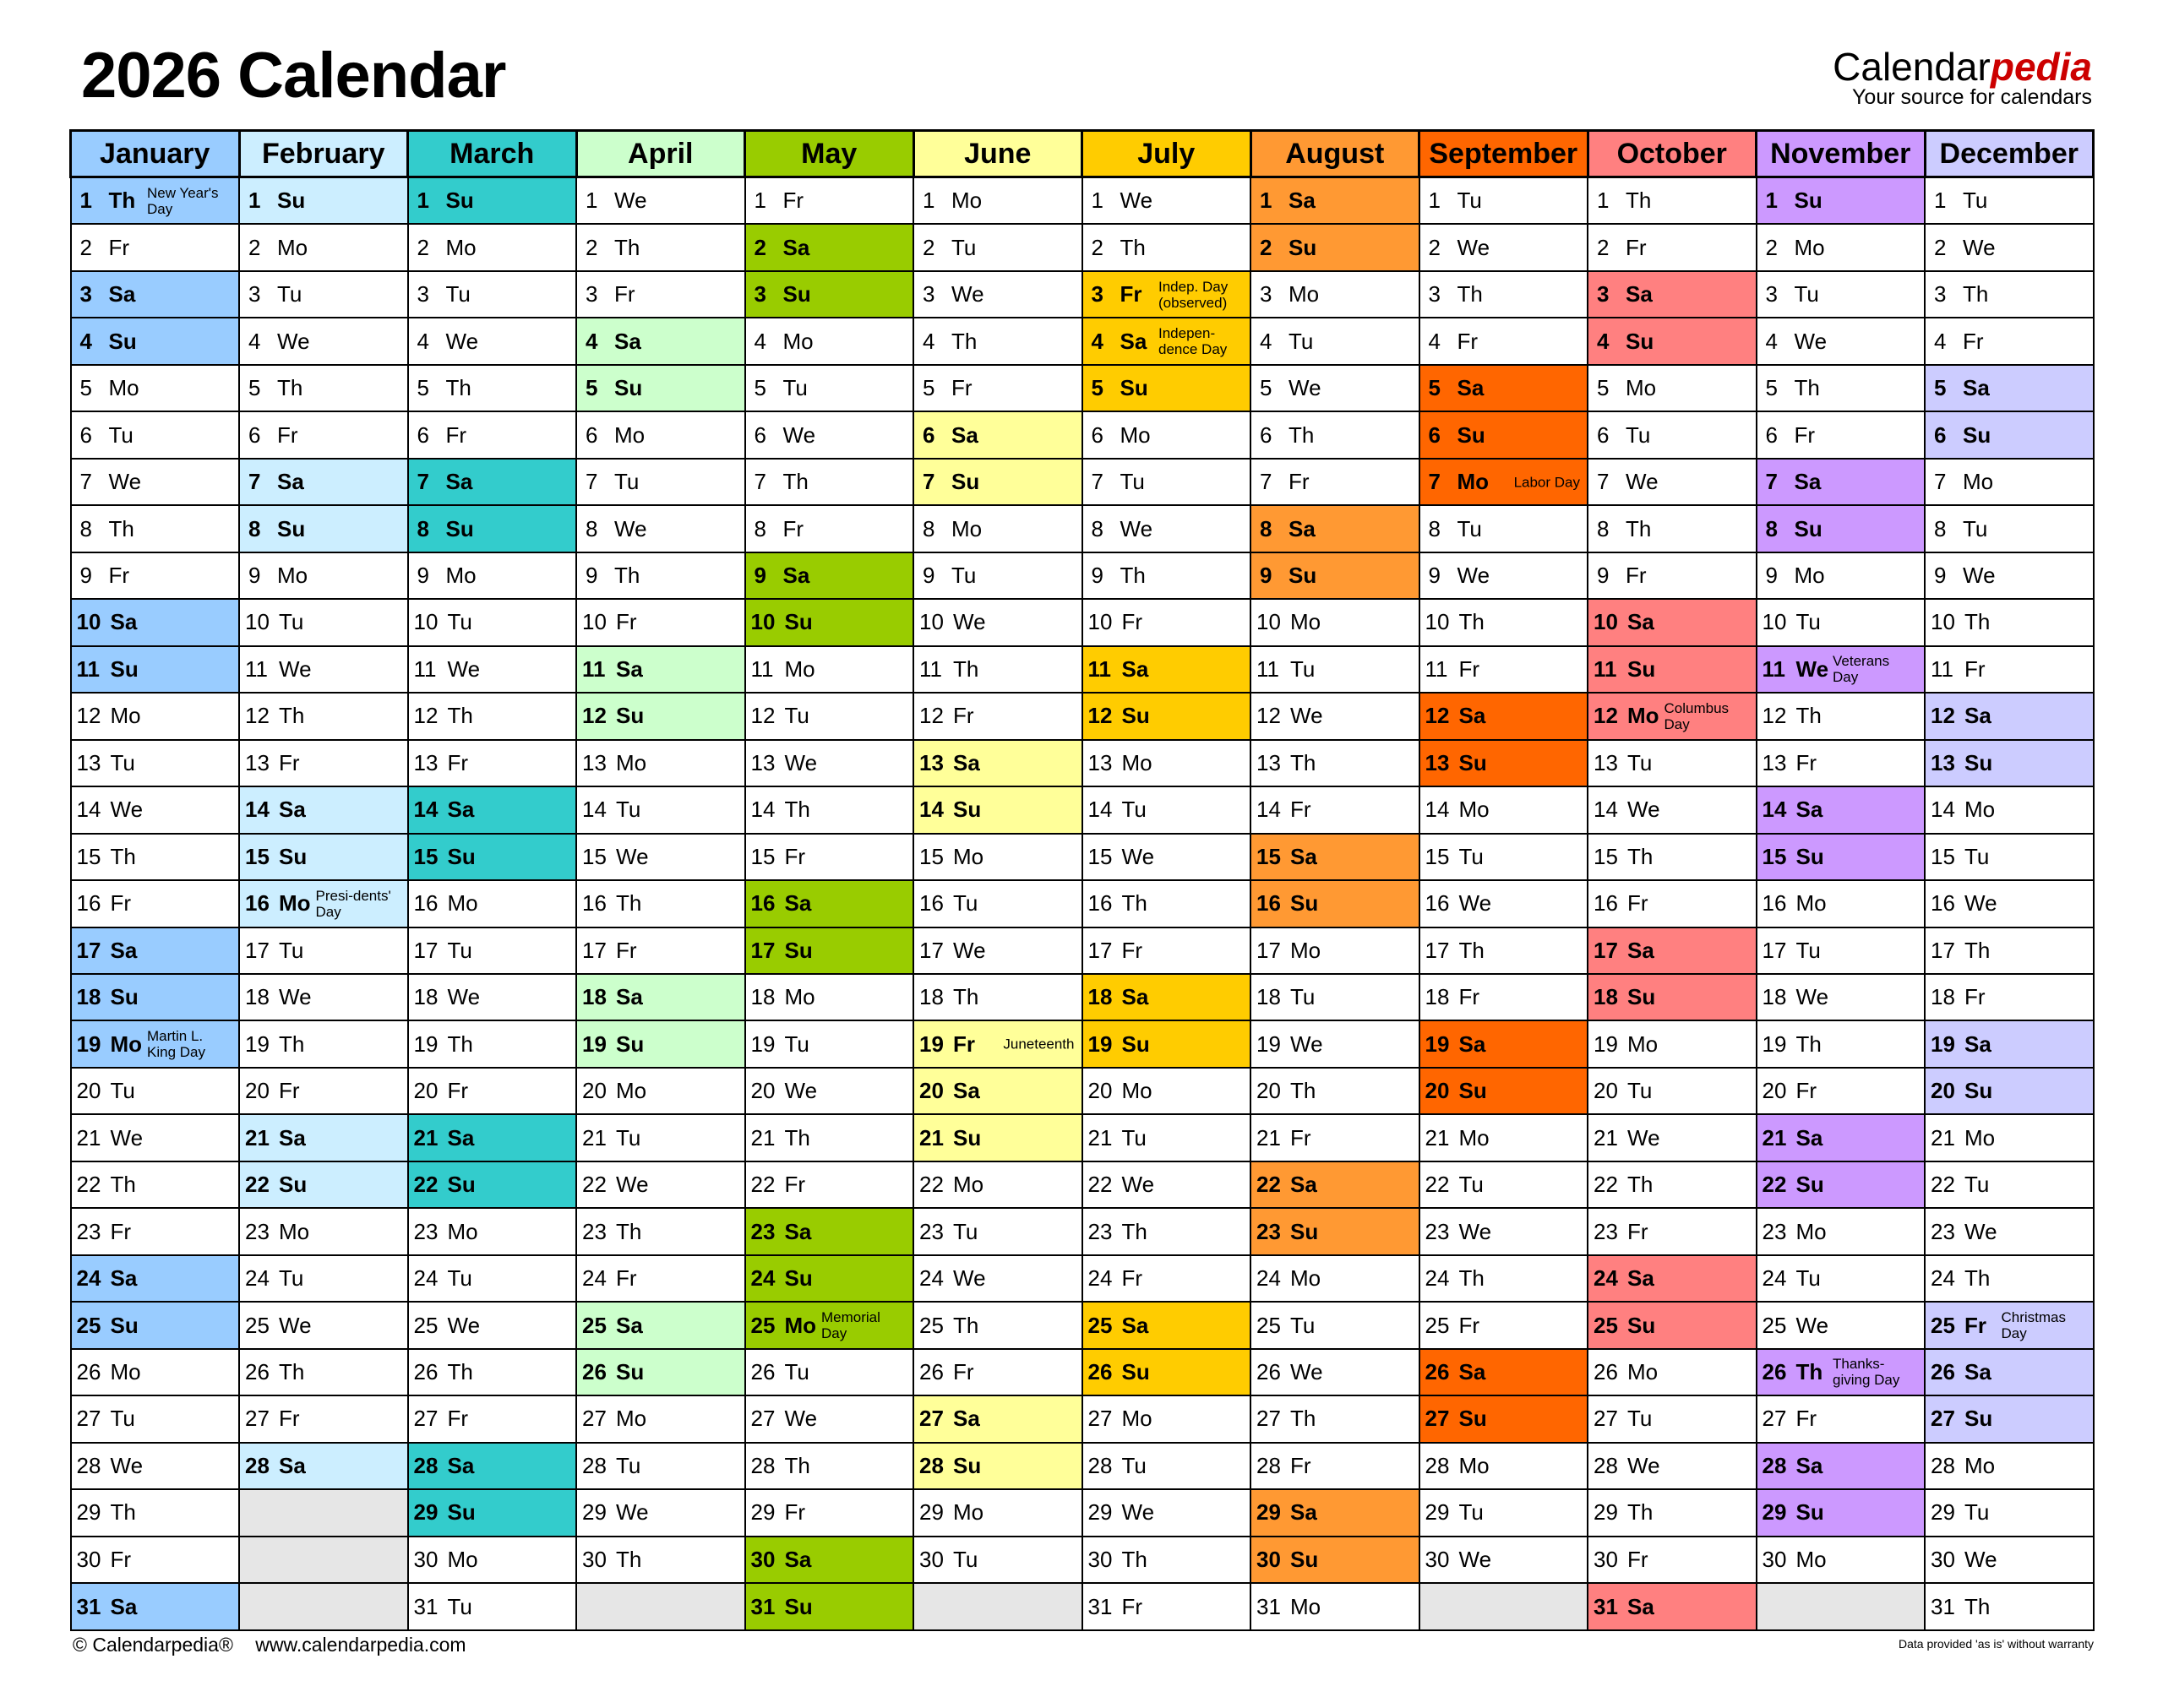  I want to click on day-cell: 9 Fr, so click(154, 576).